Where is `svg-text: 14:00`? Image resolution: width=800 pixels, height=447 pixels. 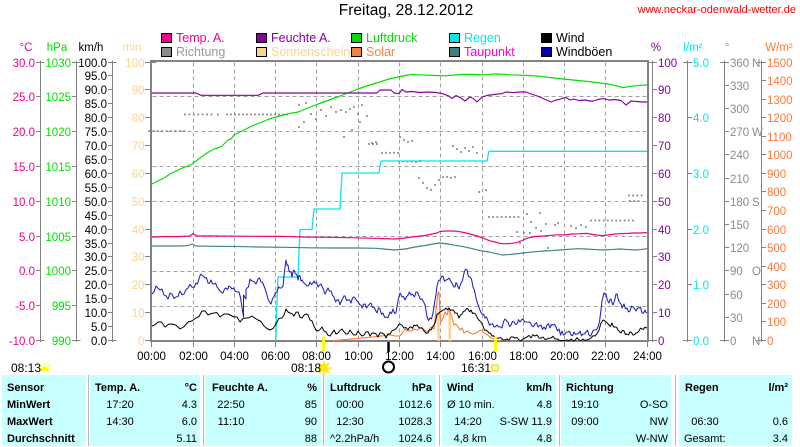
svg-text: 14:00 is located at coordinates (440, 357).